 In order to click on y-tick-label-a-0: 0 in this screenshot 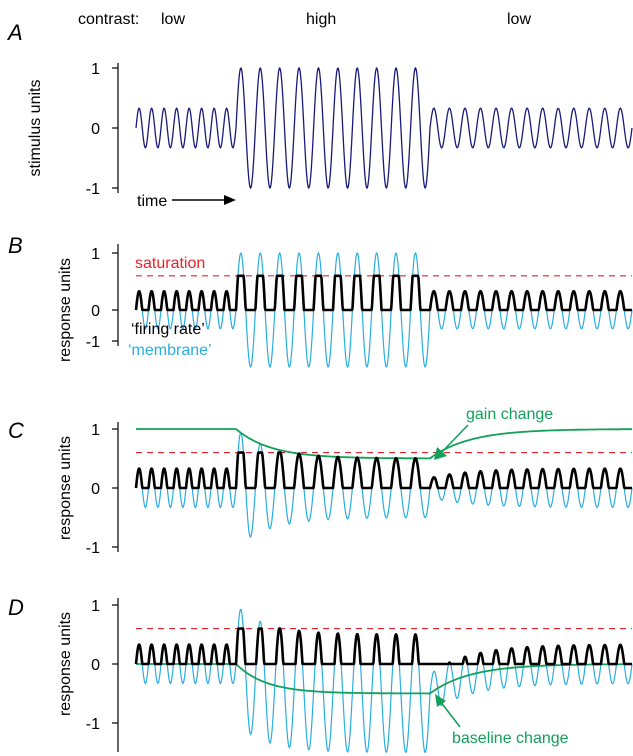, I will do `click(95, 129)`.